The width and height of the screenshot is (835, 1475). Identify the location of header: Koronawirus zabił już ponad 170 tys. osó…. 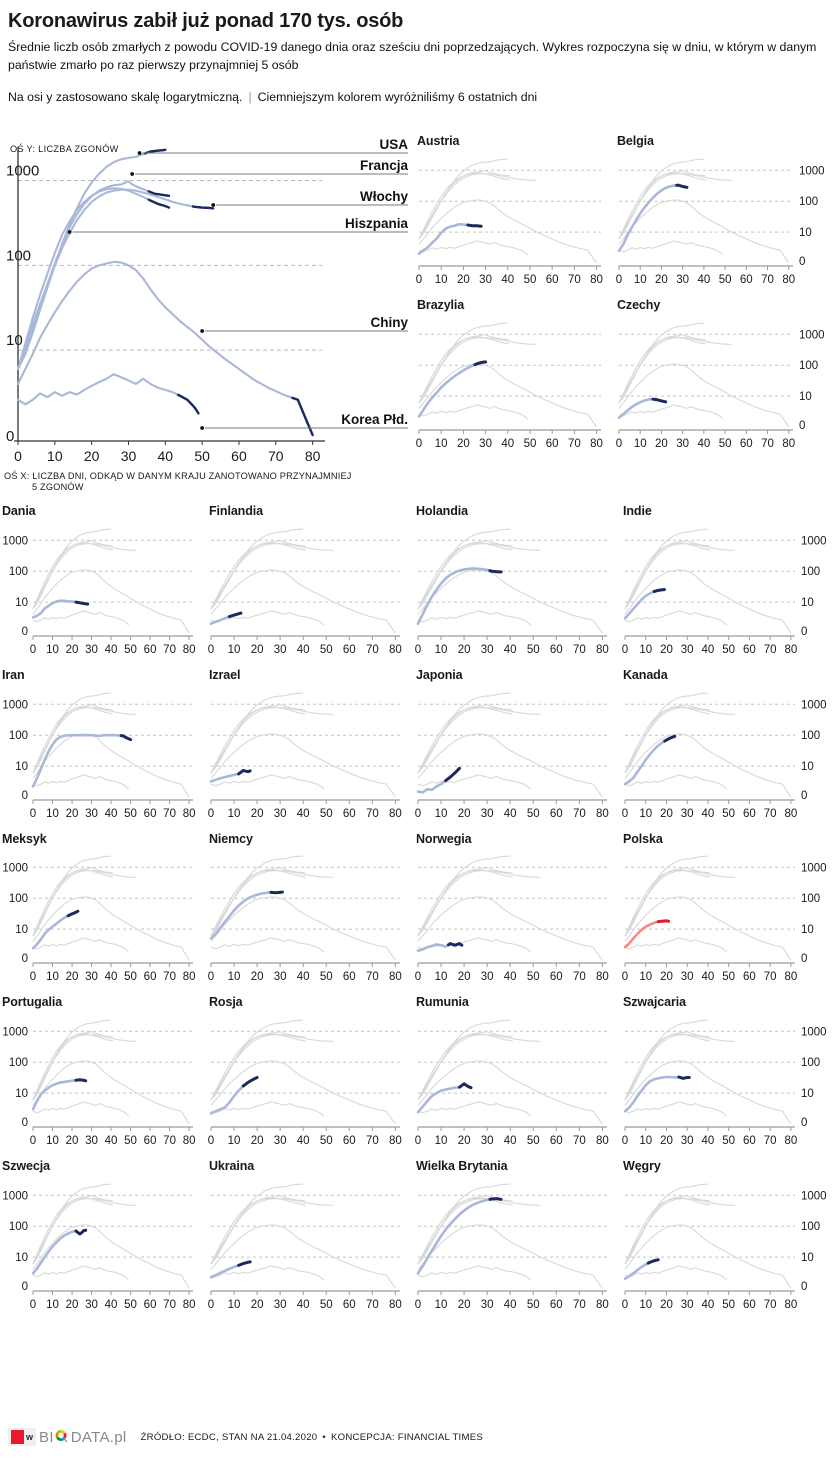
(417, 53).